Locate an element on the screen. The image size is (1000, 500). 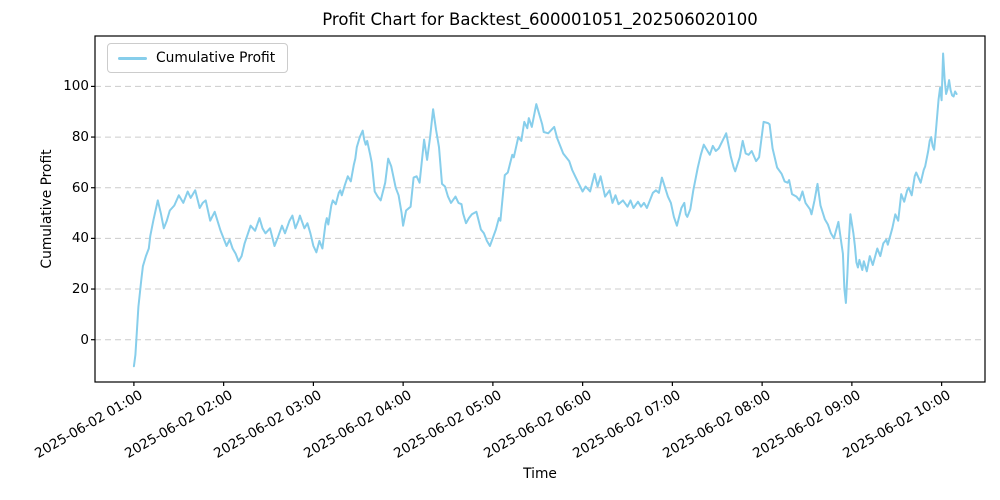
y-tick-label: 40 is located at coordinates (80, 238).